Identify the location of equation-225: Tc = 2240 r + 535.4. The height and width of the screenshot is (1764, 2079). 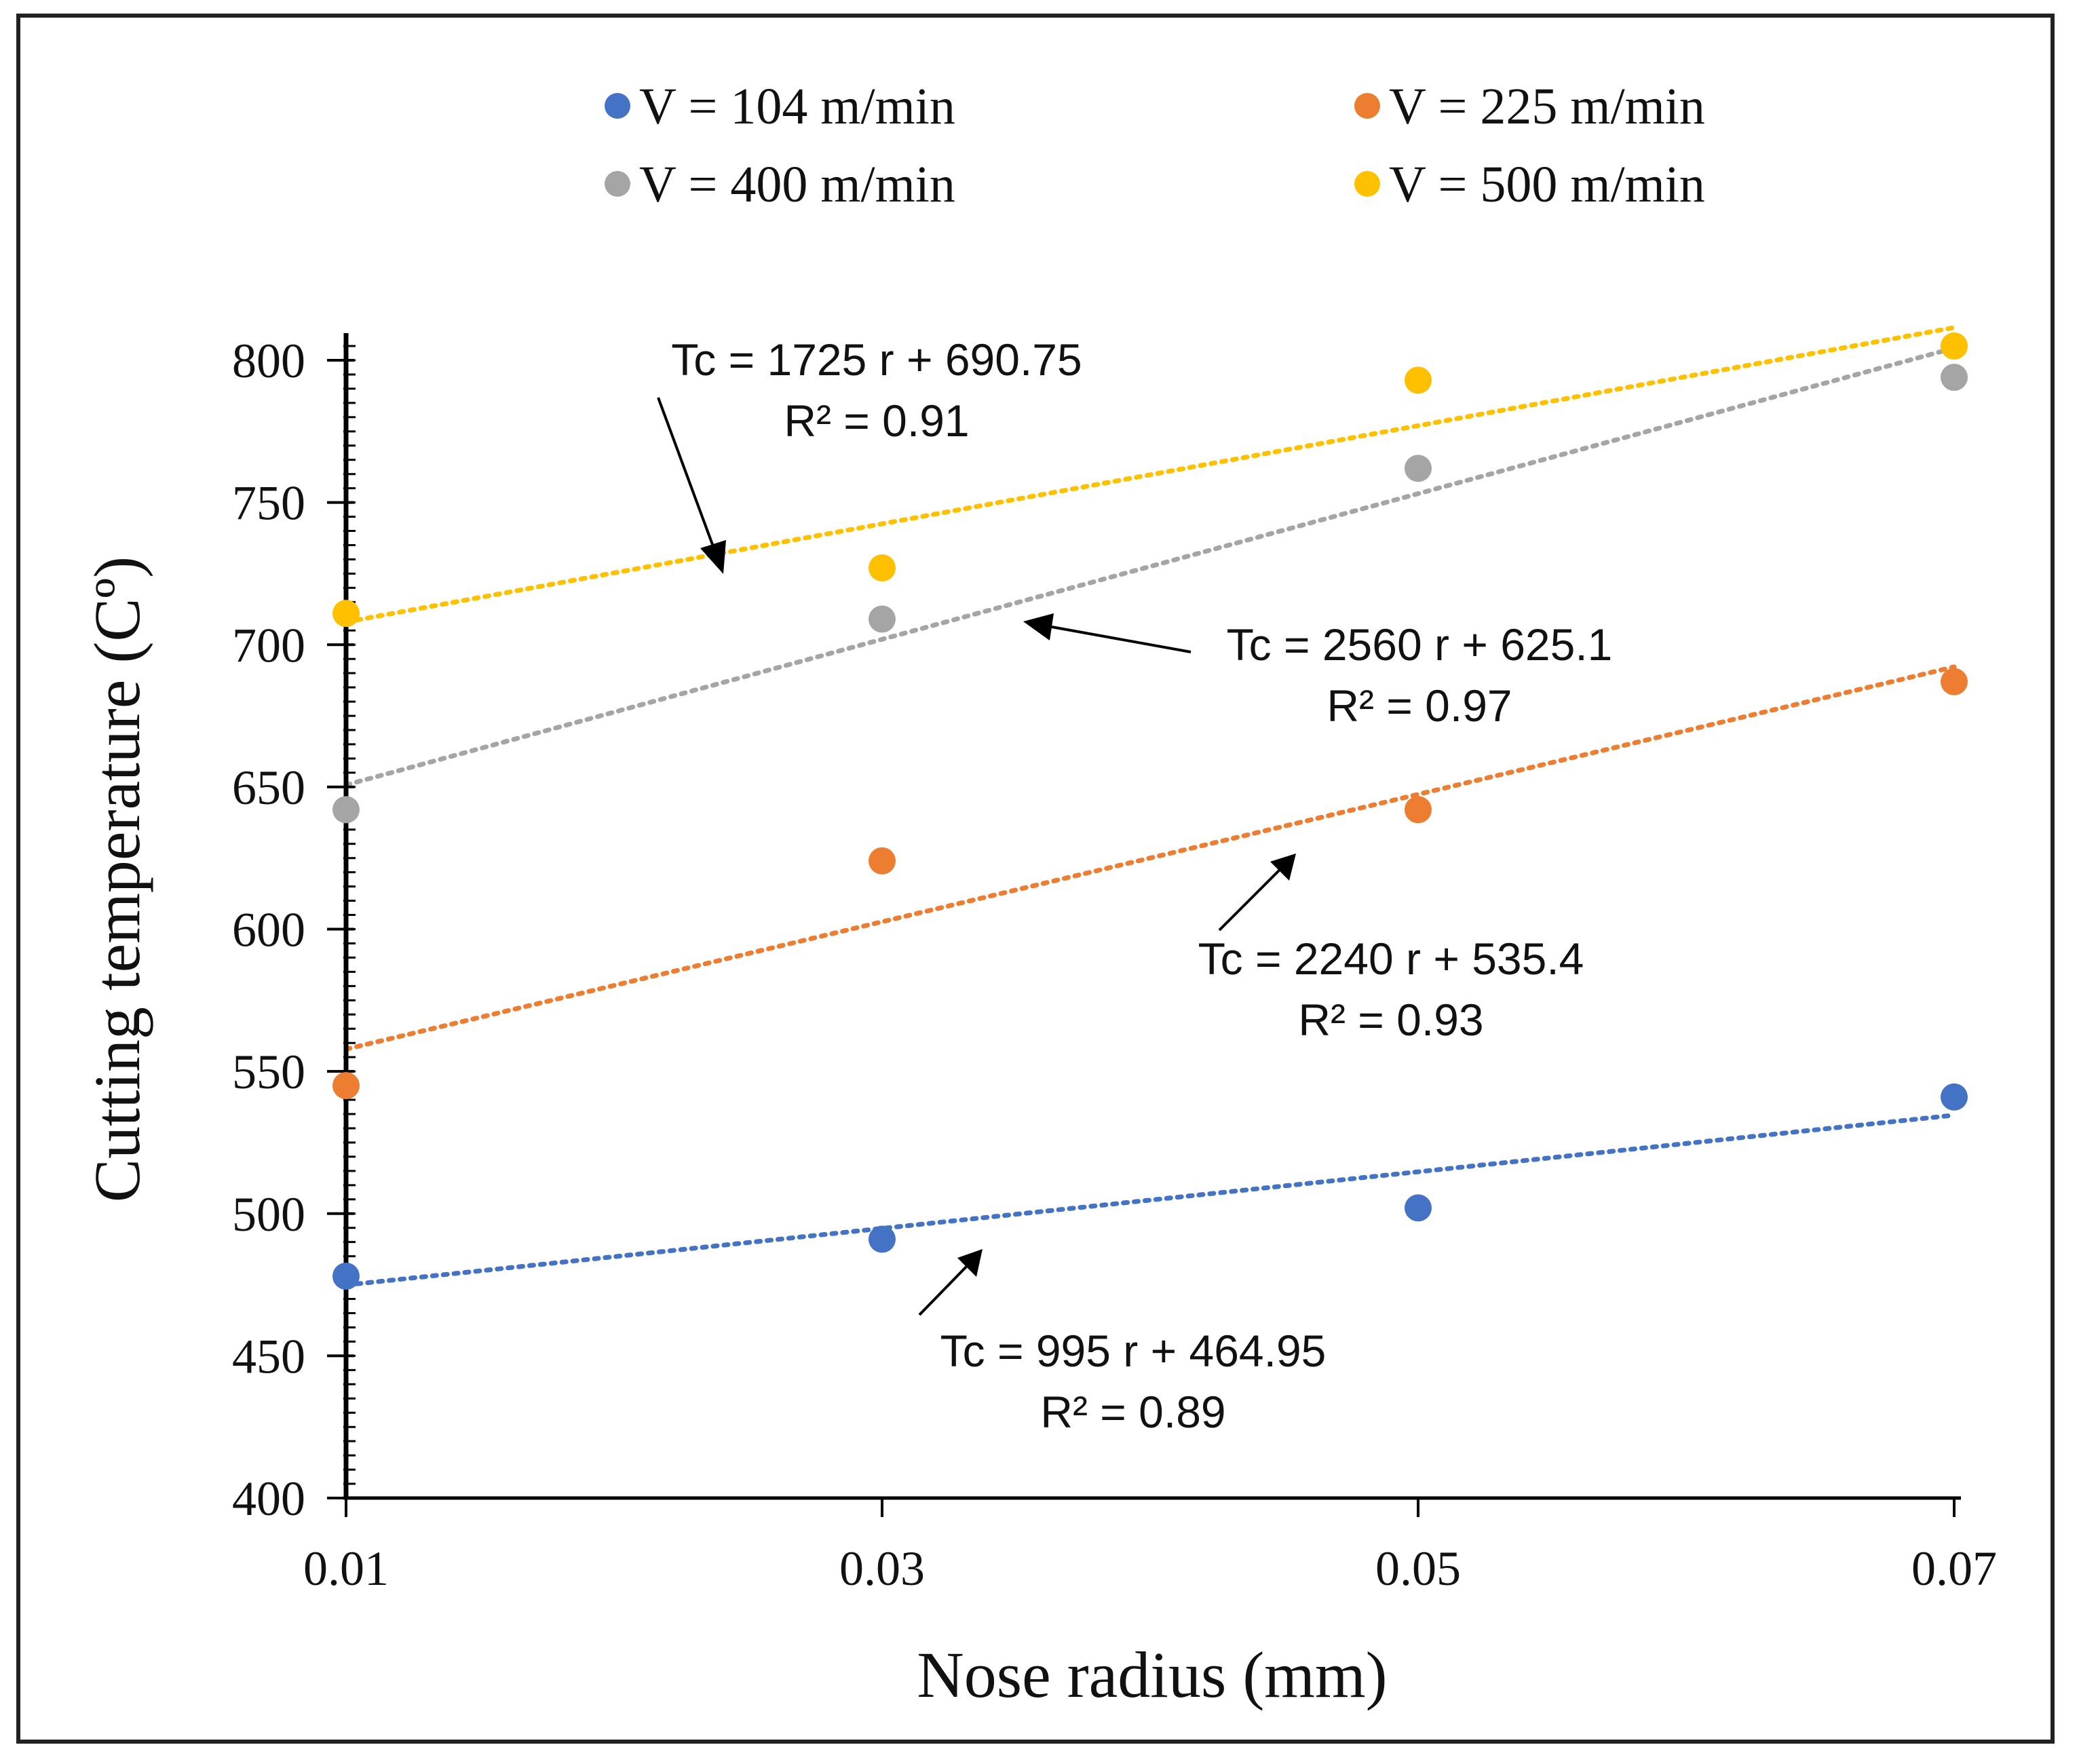
(1391, 959).